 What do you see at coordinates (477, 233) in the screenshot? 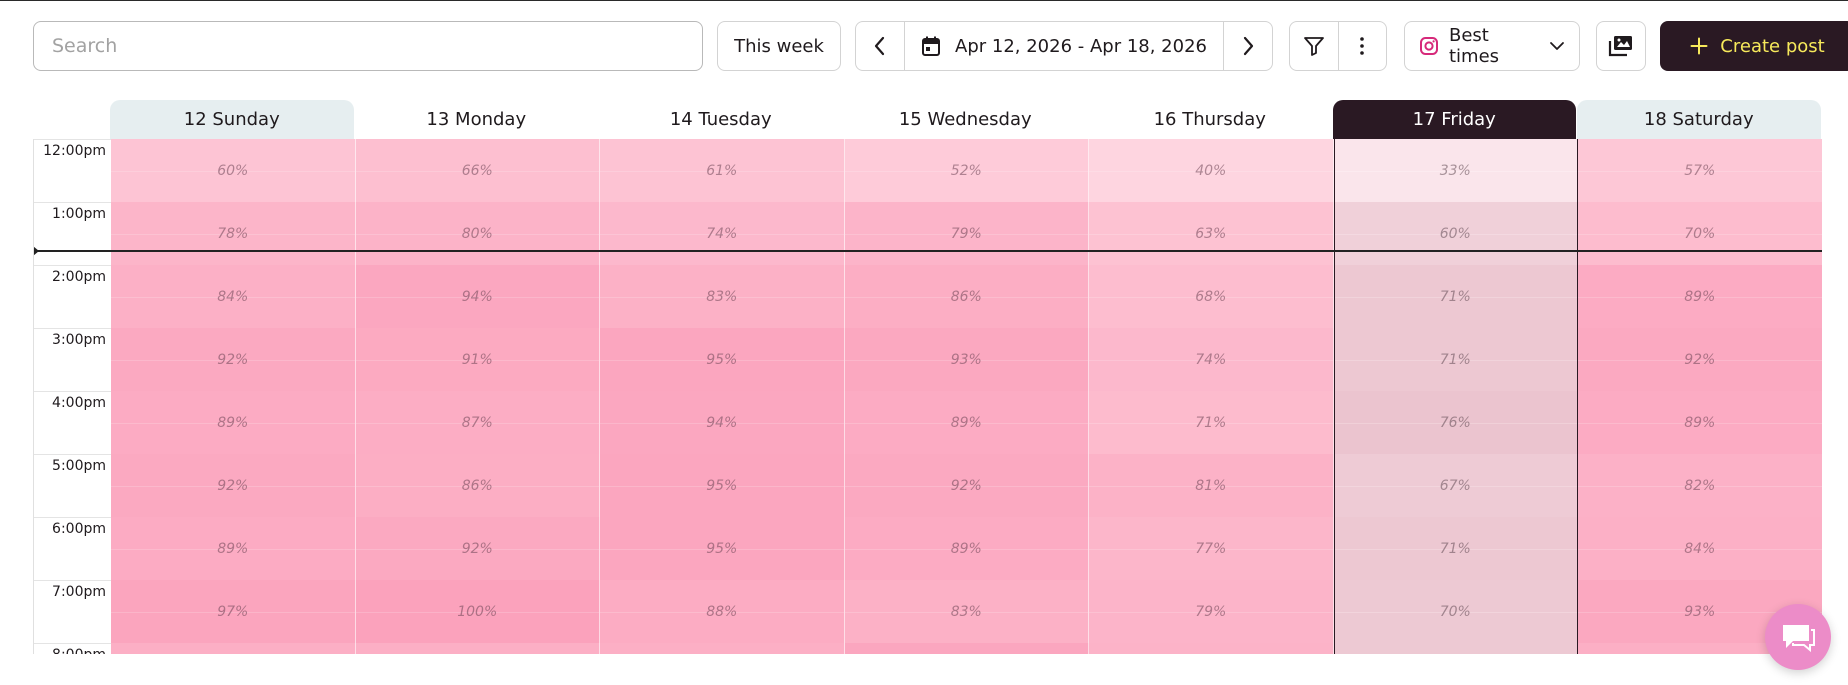
I see `time-slot-cell: 80%` at bounding box center [477, 233].